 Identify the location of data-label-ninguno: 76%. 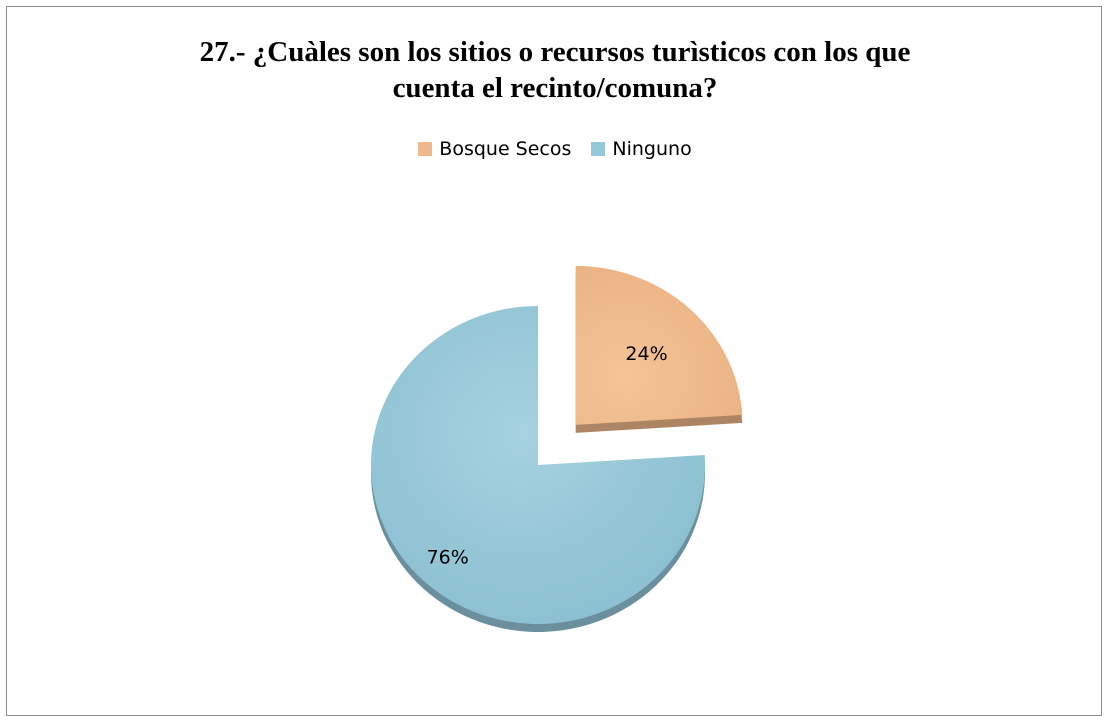
(448, 558).